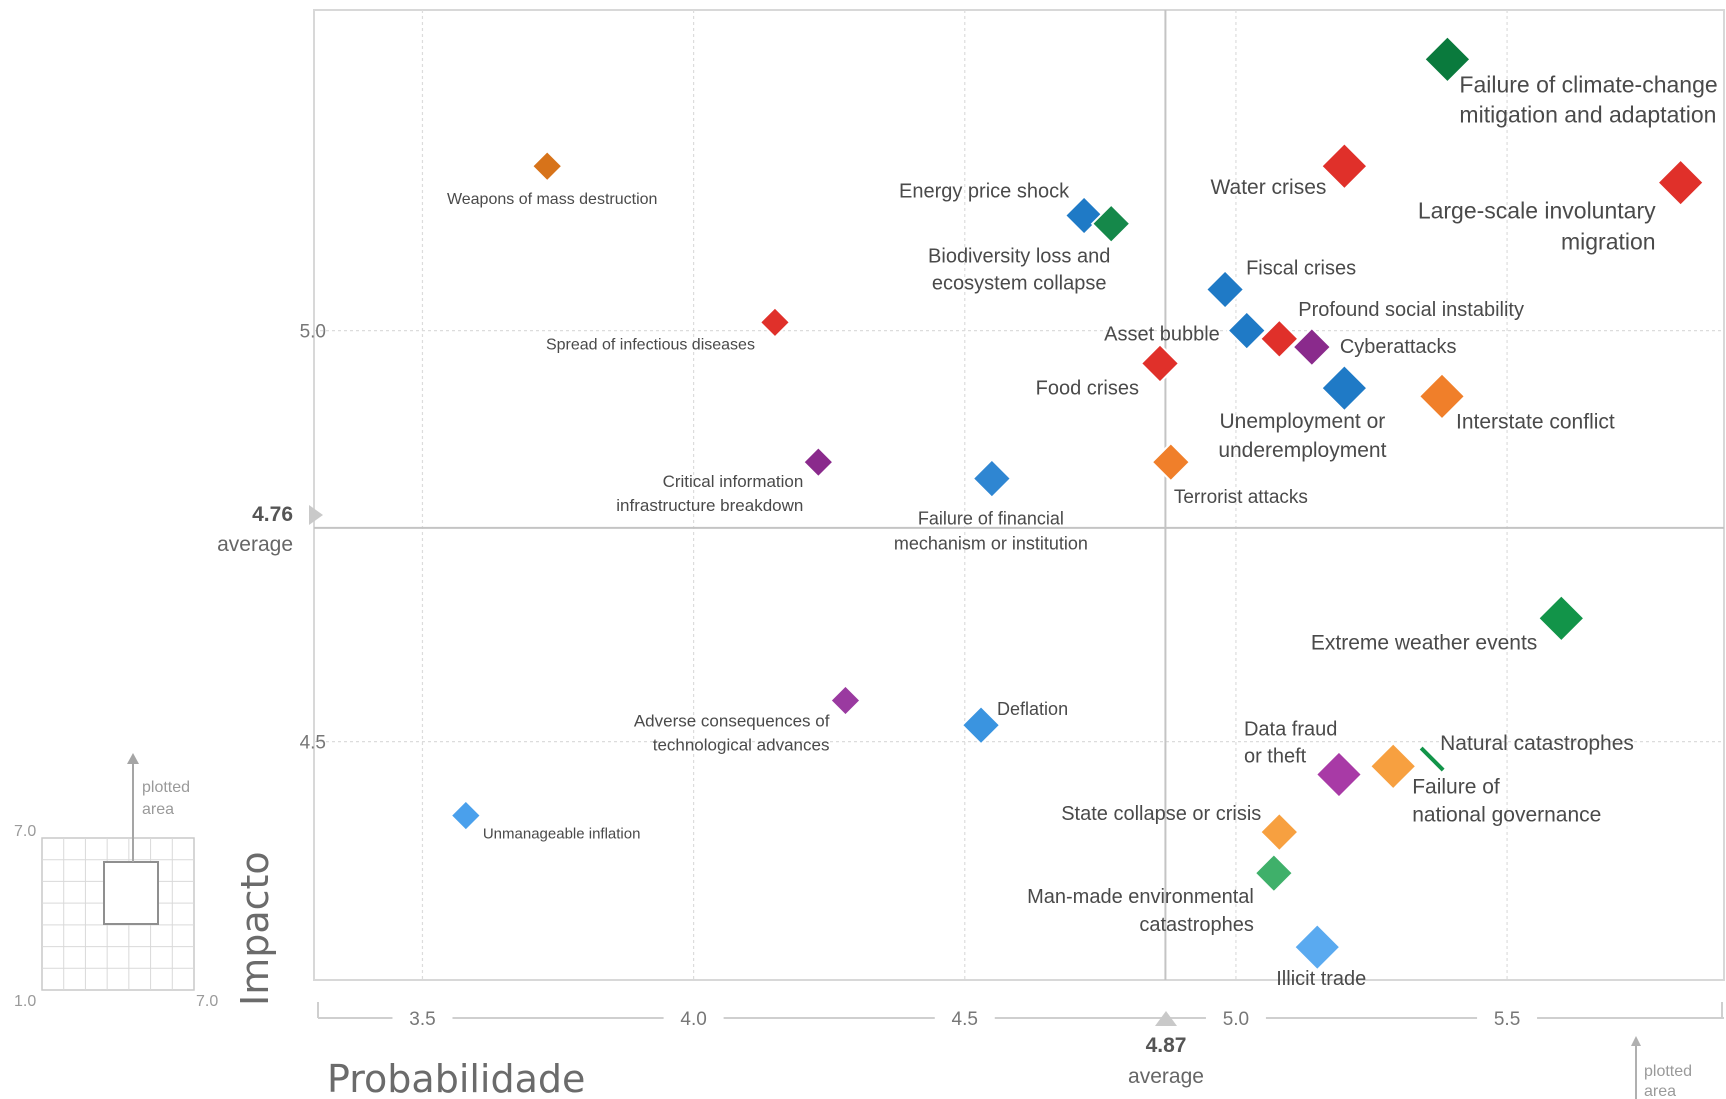 The width and height of the screenshot is (1726, 1099). I want to click on label-failure-of-national-governance: Failure of, so click(1456, 786).